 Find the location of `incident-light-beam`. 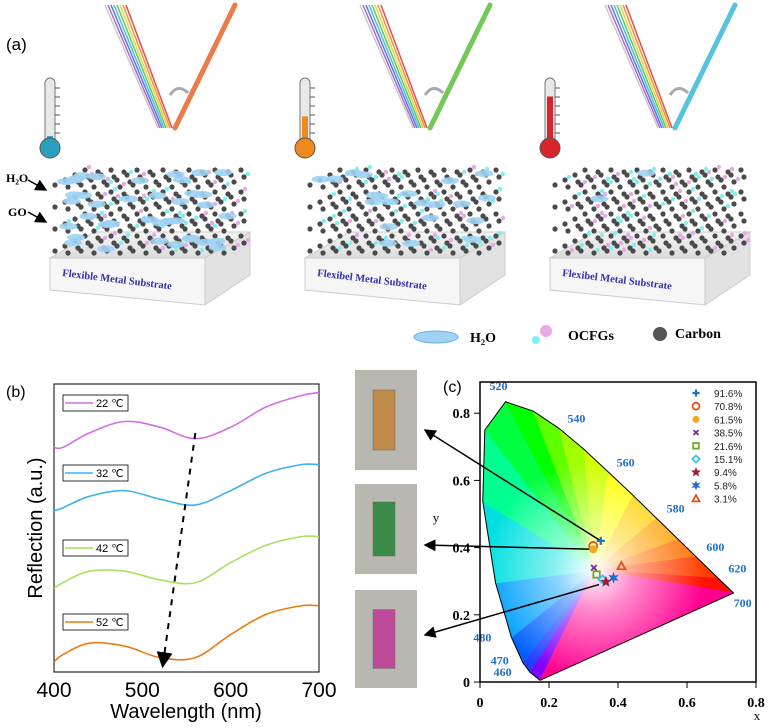

incident-light-beam is located at coordinates (638, 66).